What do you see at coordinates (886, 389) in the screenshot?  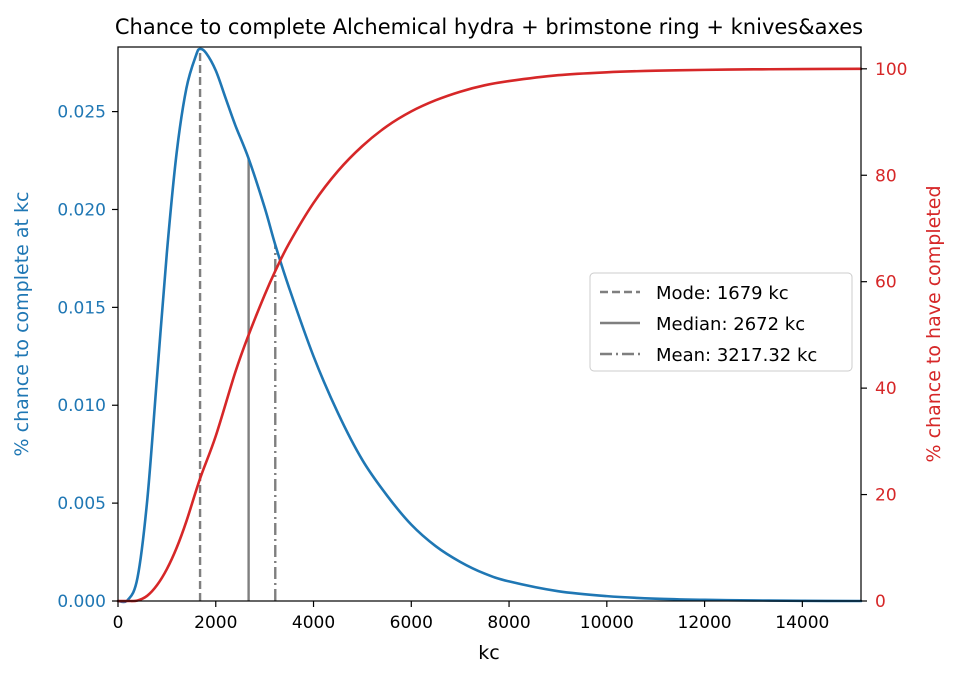 I see `right-tick-label: 40` at bounding box center [886, 389].